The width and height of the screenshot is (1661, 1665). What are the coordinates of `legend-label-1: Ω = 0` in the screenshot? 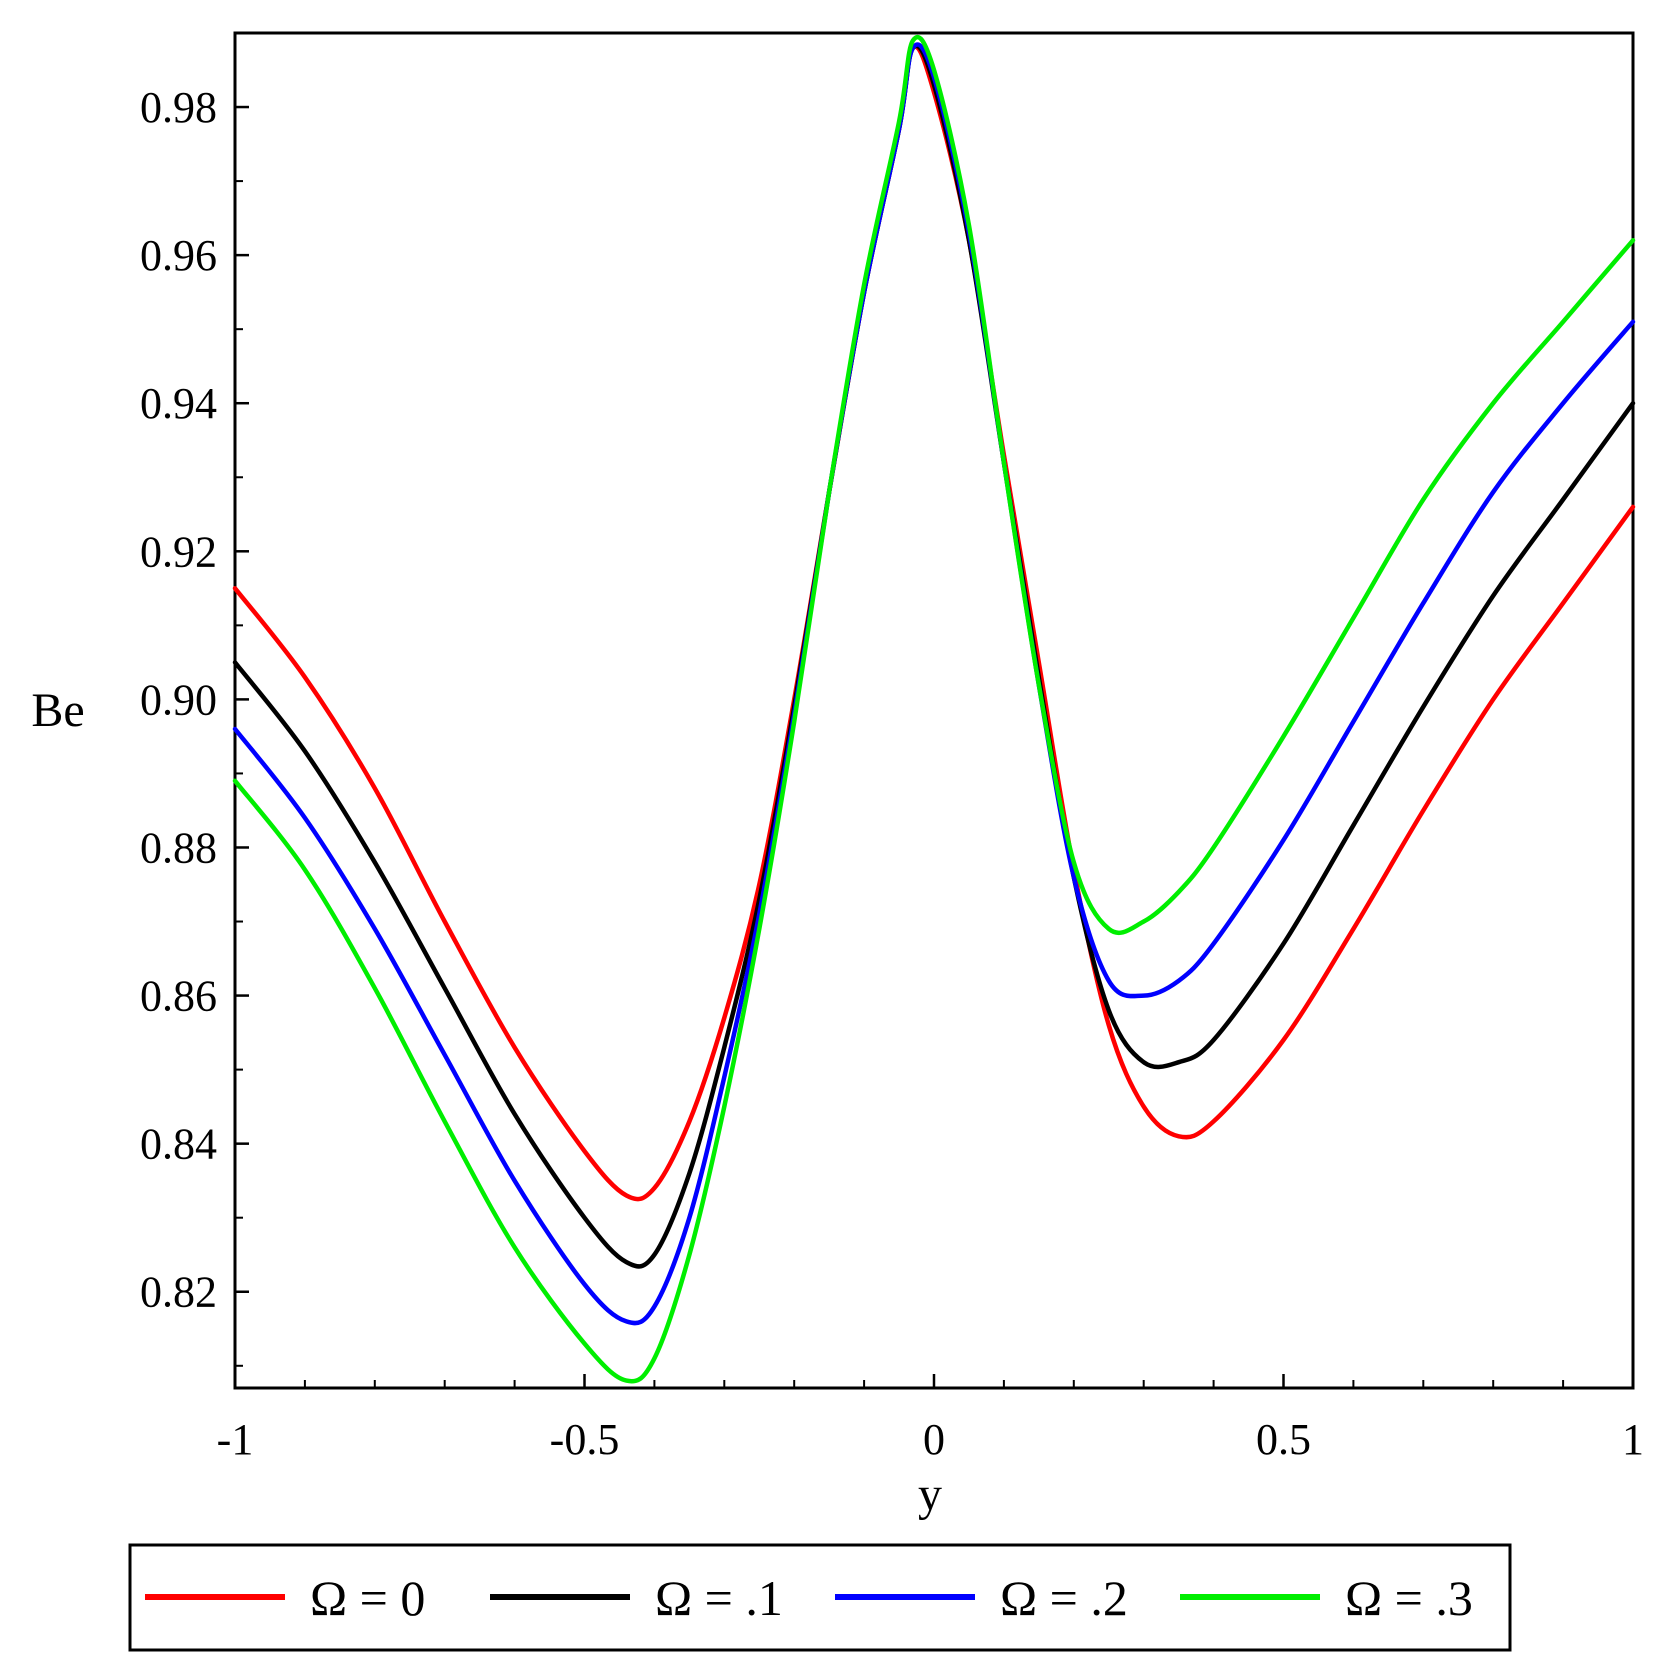 It's located at (367, 1598).